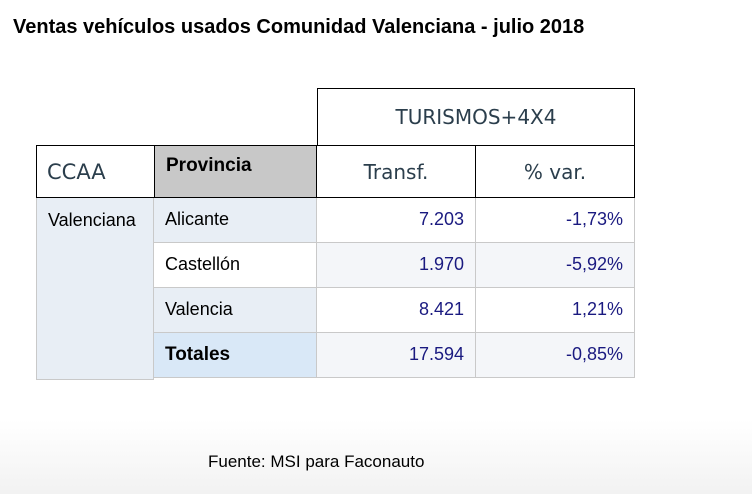 This screenshot has width=752, height=494. I want to click on group-header-turismos: TURISMOS+4X4, so click(476, 116).